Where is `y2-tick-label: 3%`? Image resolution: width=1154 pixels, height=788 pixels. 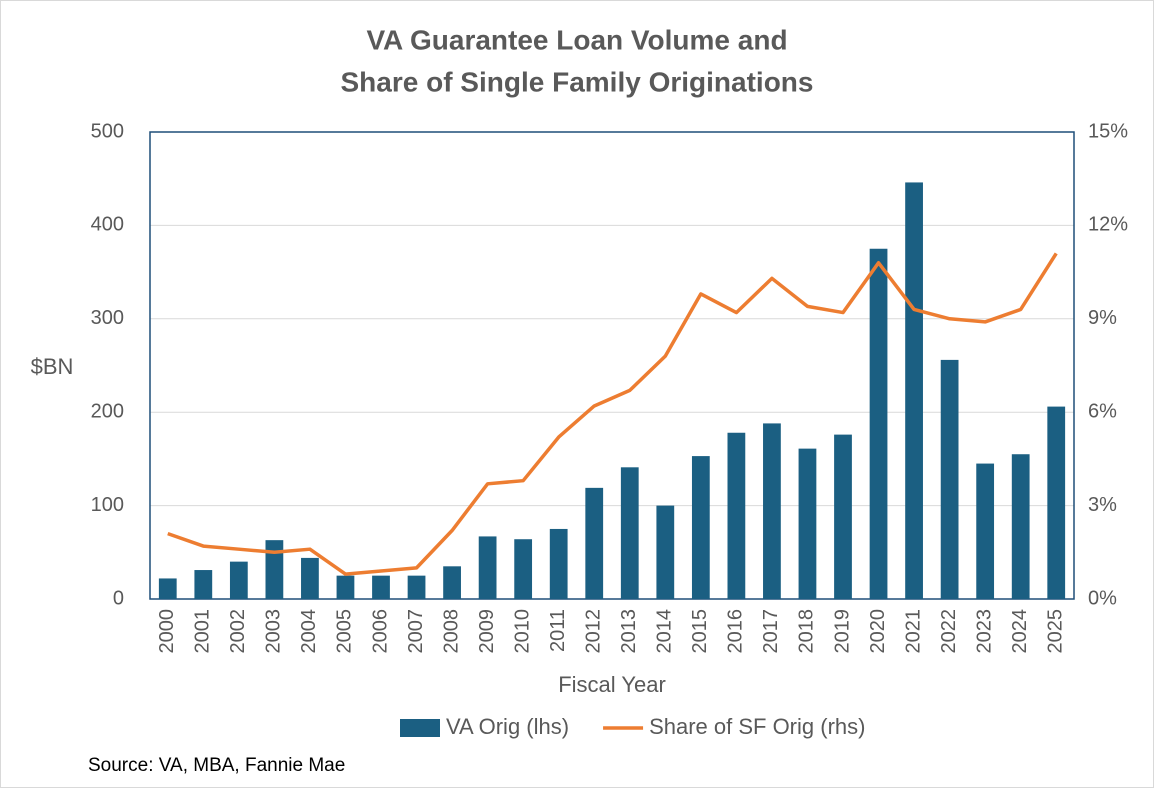
y2-tick-label: 3% is located at coordinates (1102, 505).